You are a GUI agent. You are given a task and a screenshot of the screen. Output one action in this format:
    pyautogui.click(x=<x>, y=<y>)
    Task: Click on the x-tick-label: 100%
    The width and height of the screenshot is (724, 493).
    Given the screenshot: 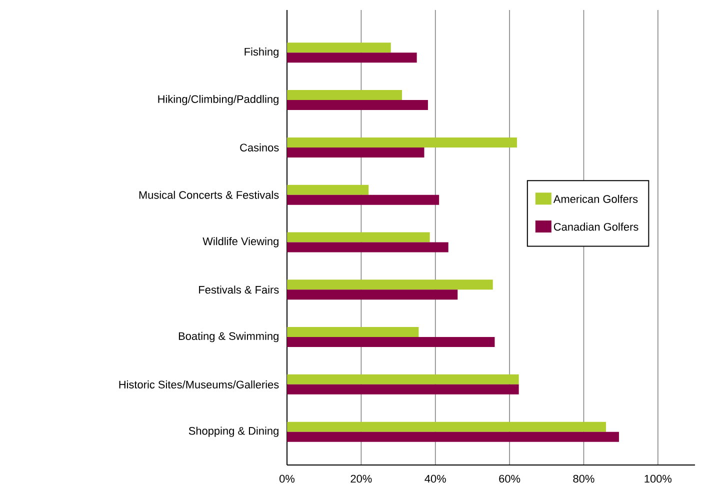 What is the action you would take?
    pyautogui.click(x=658, y=478)
    